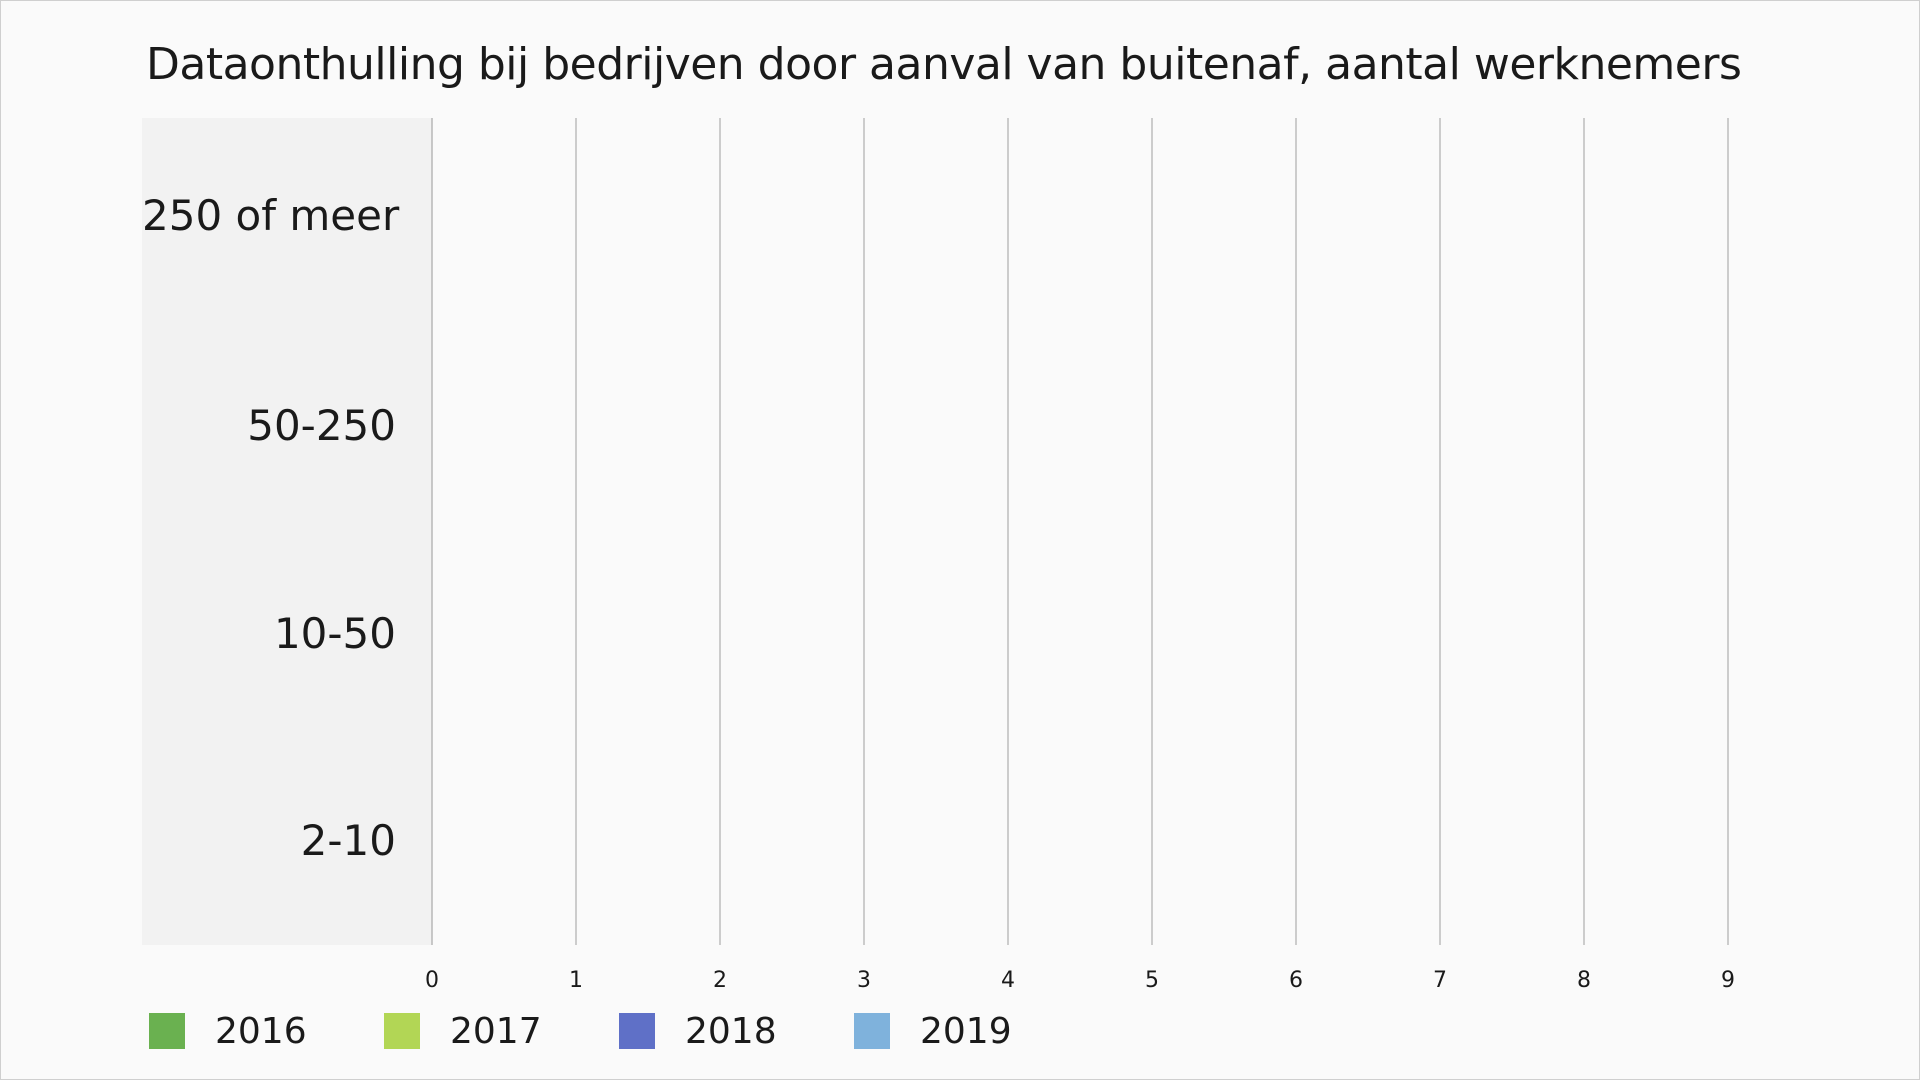 This screenshot has height=1080, width=1920. I want to click on legend-swatch-2016, so click(167, 1031).